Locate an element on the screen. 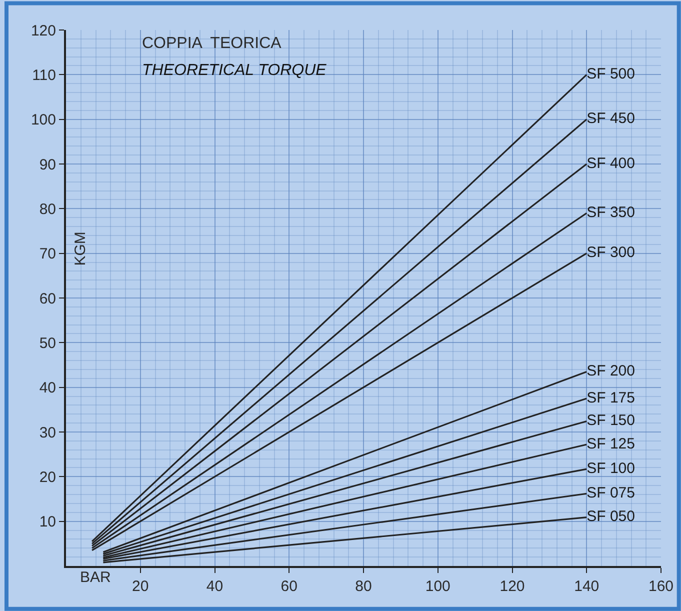 The image size is (681, 611). series-label: SF 075 is located at coordinates (611, 493).